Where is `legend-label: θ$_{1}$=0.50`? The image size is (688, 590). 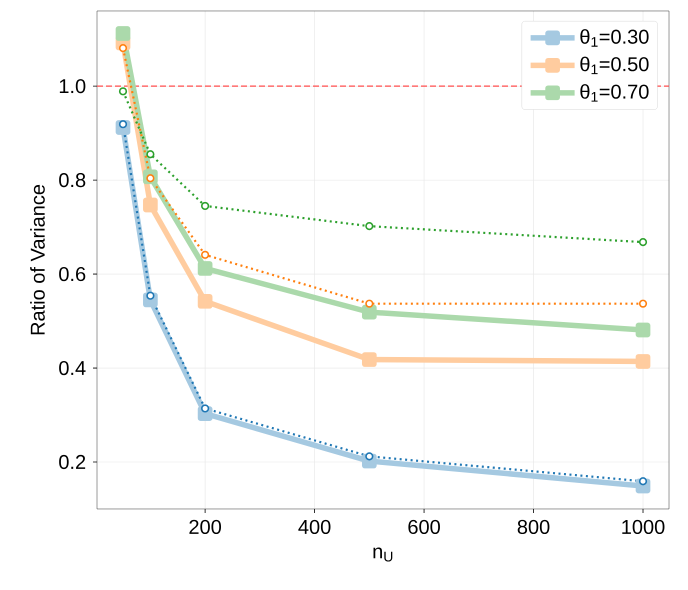 legend-label: θ$_{1}$=0.50 is located at coordinates (614, 65).